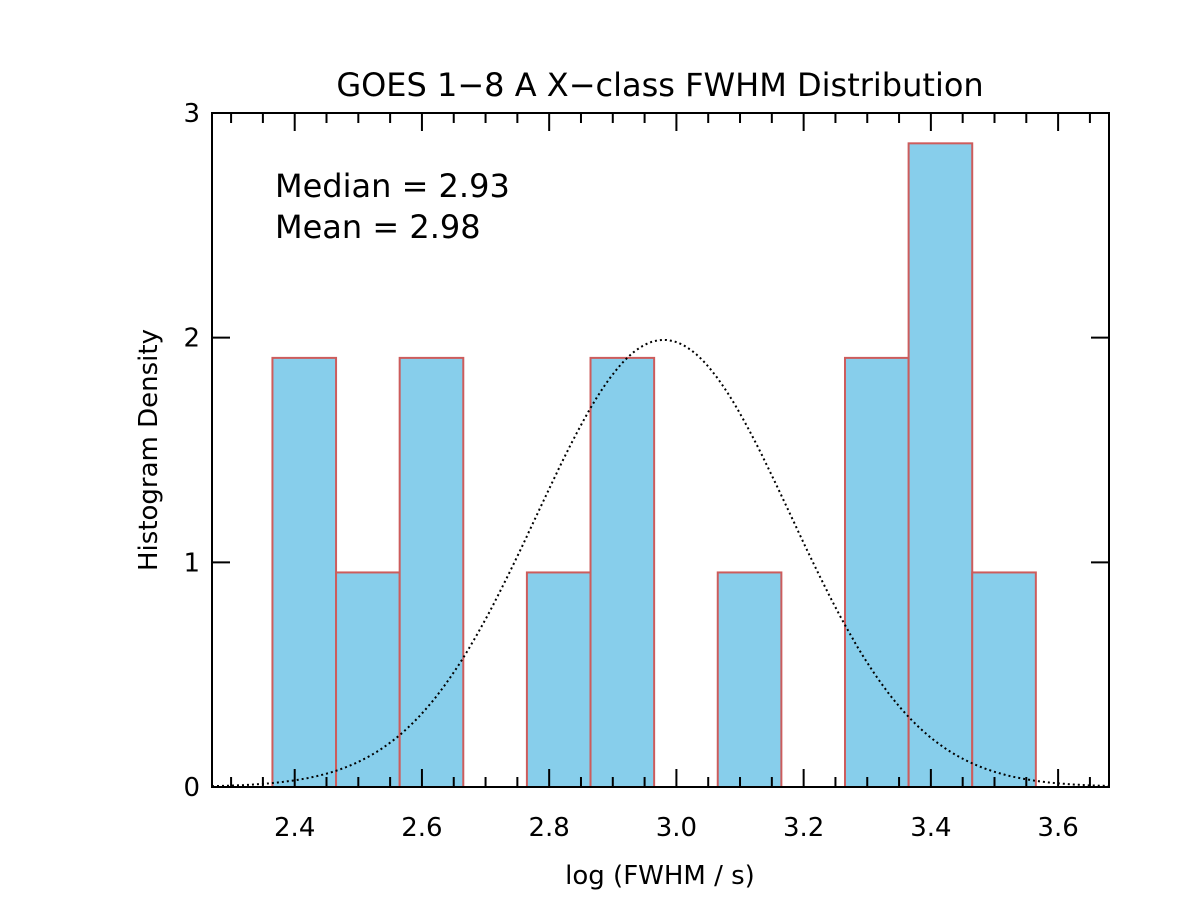  What do you see at coordinates (294, 828) in the screenshot?
I see `x-tick-label: 2.4` at bounding box center [294, 828].